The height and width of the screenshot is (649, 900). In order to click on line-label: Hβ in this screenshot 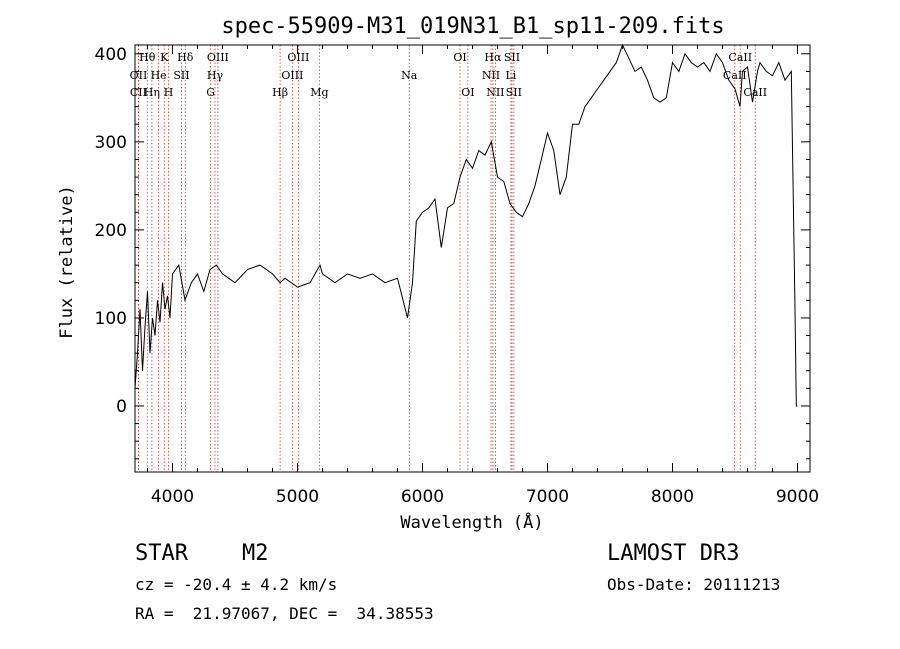, I will do `click(280, 92)`.